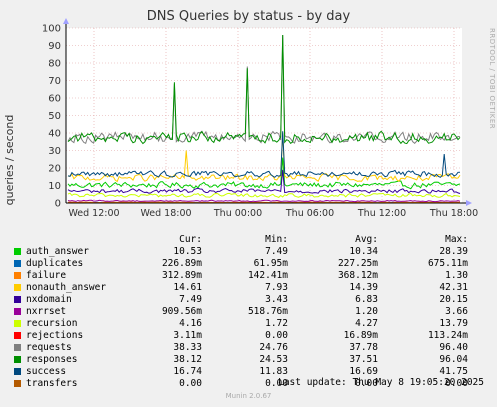 The width and height of the screenshot is (497, 407). I want to click on legend-min-value: 3.43, so click(276, 299).